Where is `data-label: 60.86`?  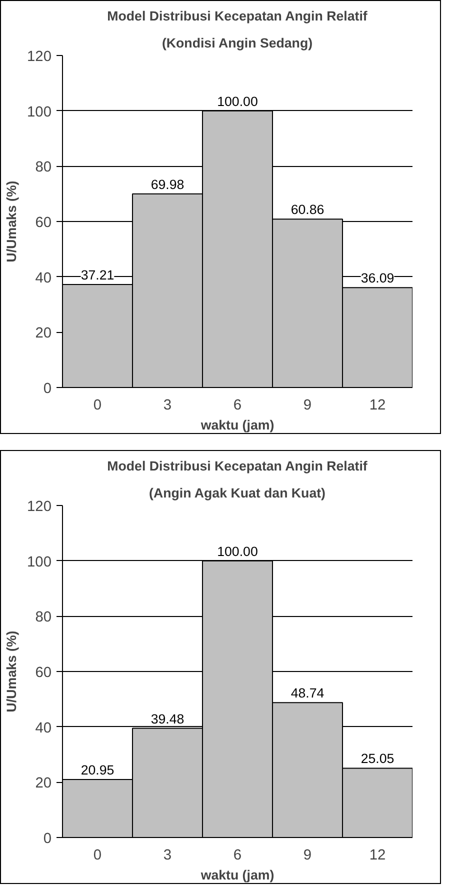 data-label: 60.86 is located at coordinates (307, 210).